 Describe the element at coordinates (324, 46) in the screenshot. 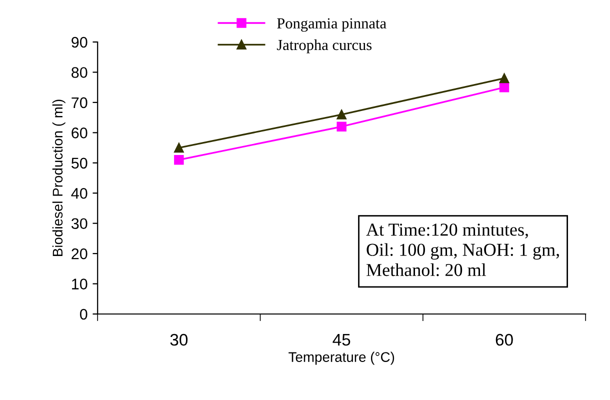

I see `legend-label: Jatropha curcus` at that location.